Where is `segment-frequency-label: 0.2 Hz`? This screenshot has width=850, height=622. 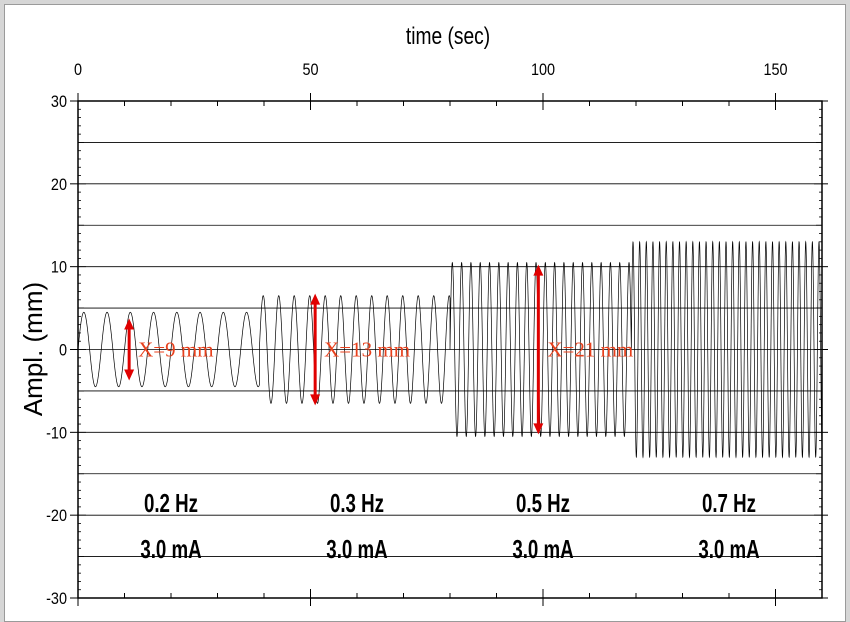
segment-frequency-label: 0.2 Hz is located at coordinates (171, 503).